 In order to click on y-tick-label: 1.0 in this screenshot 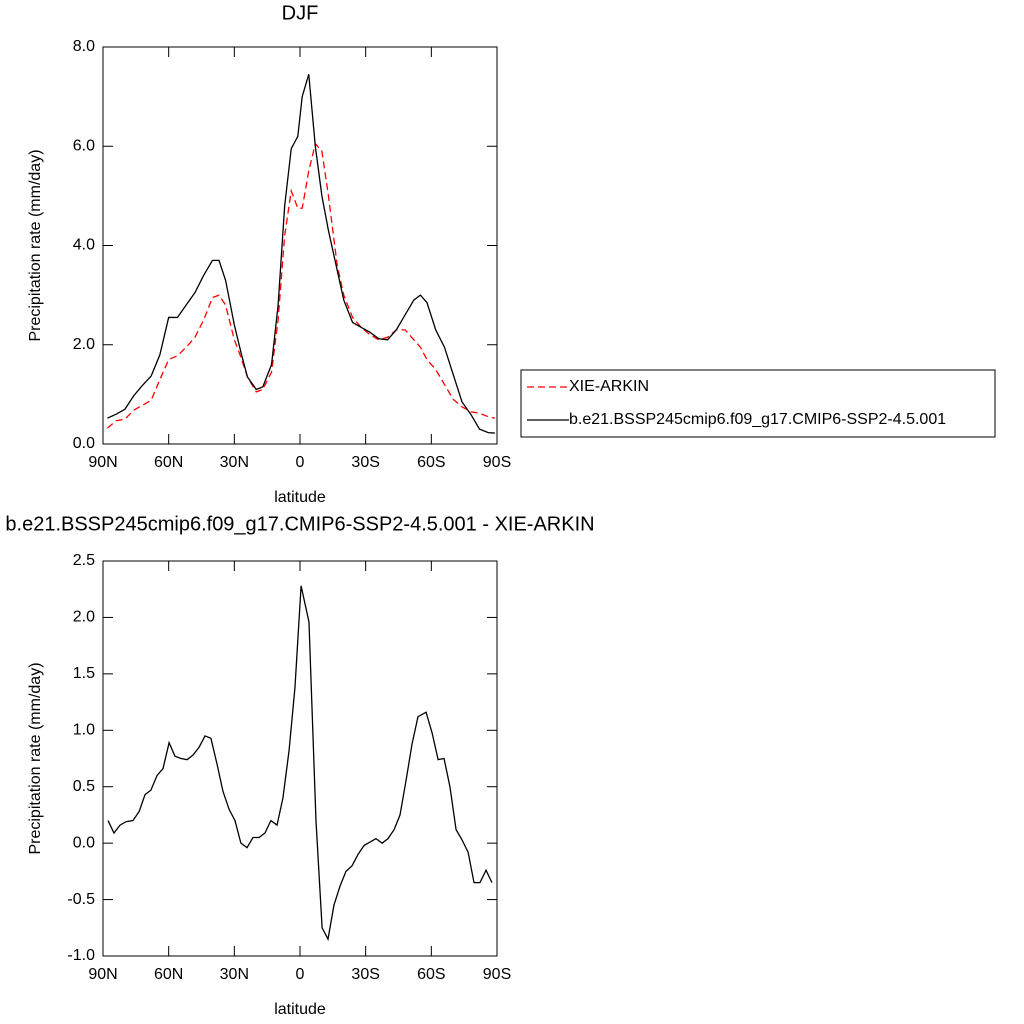, I will do `click(84, 730)`.